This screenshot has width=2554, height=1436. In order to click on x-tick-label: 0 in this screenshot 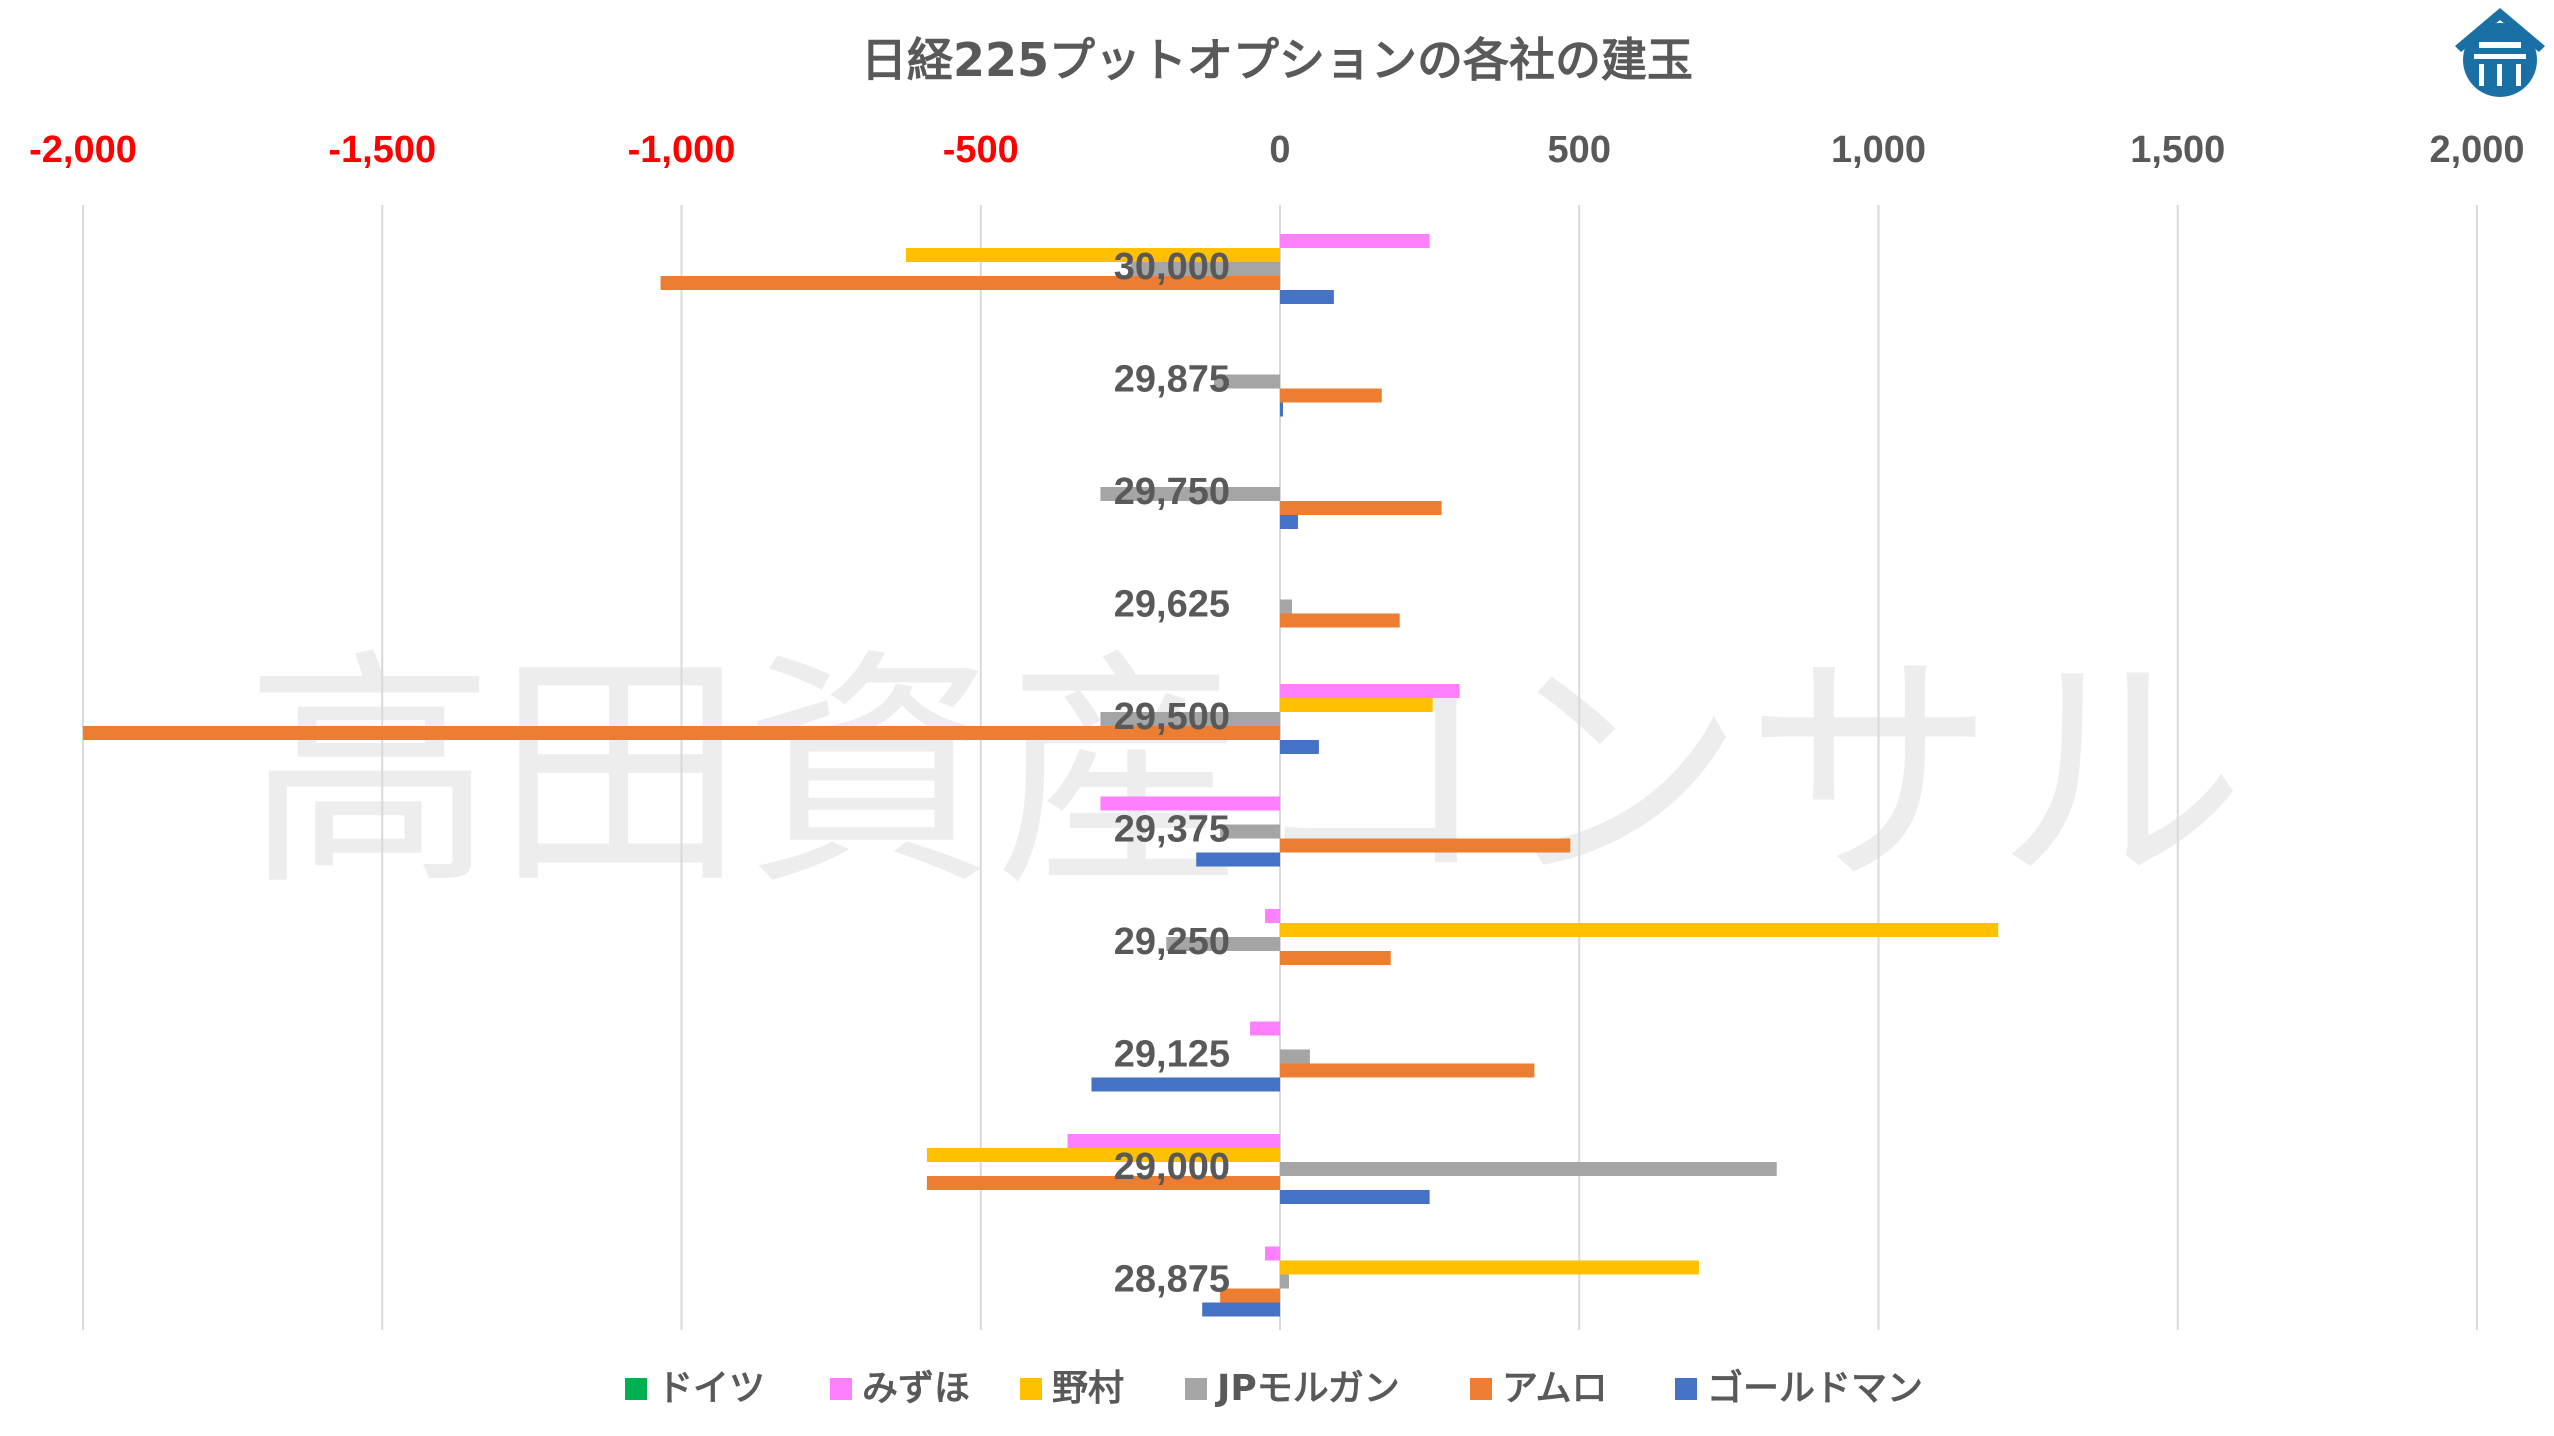, I will do `click(1279, 150)`.